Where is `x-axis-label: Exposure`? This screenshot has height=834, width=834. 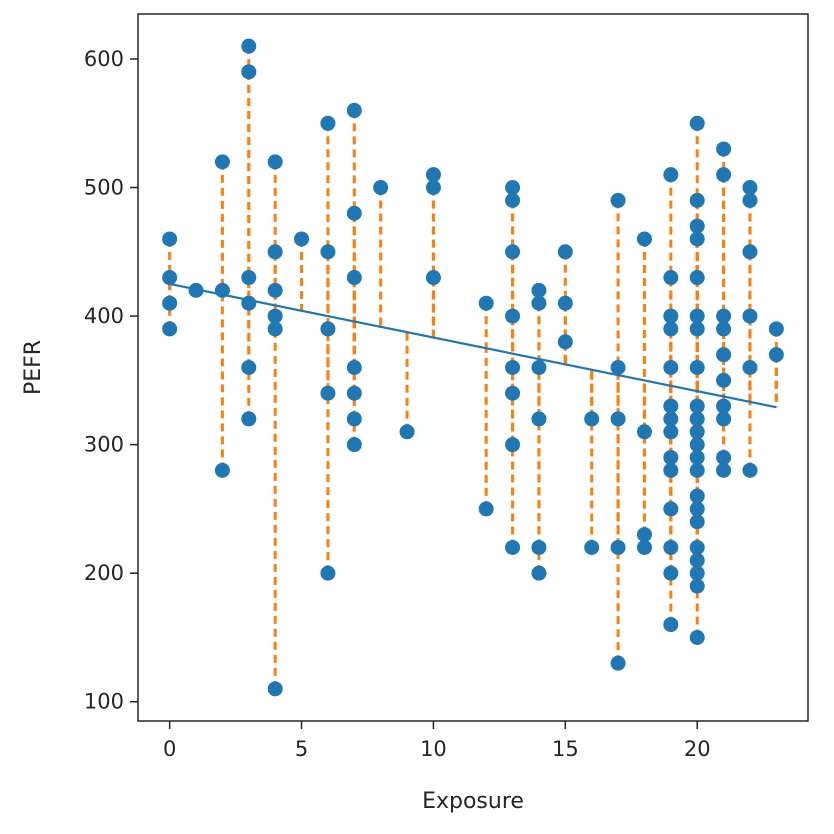 x-axis-label: Exposure is located at coordinates (473, 801).